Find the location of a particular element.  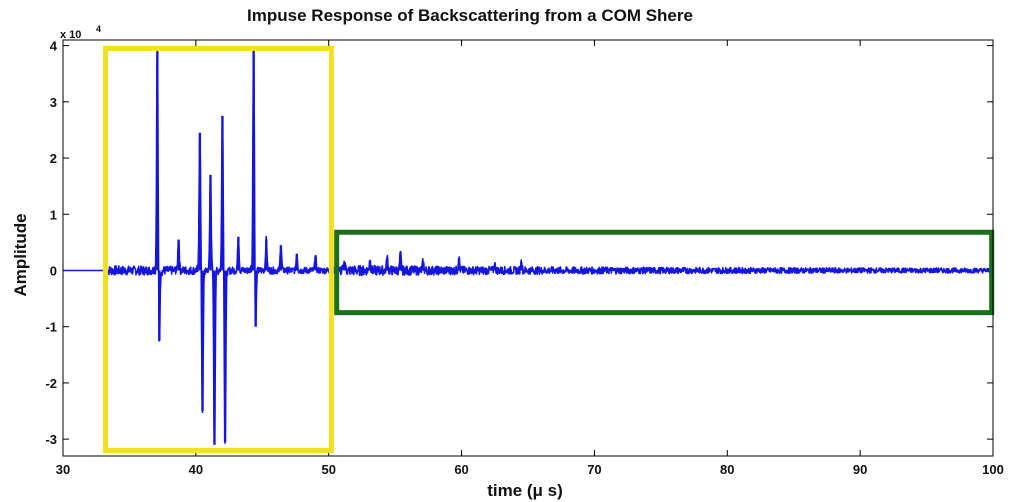

x-tick-label: 30 is located at coordinates (63, 469).